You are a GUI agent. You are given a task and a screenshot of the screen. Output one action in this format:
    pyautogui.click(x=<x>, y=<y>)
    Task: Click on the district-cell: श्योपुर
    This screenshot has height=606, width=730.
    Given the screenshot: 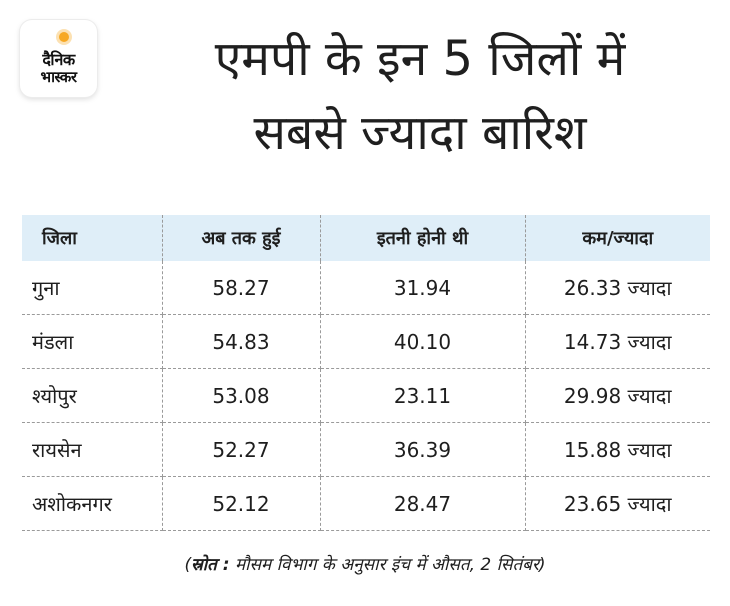 What is the action you would take?
    pyautogui.click(x=92, y=395)
    